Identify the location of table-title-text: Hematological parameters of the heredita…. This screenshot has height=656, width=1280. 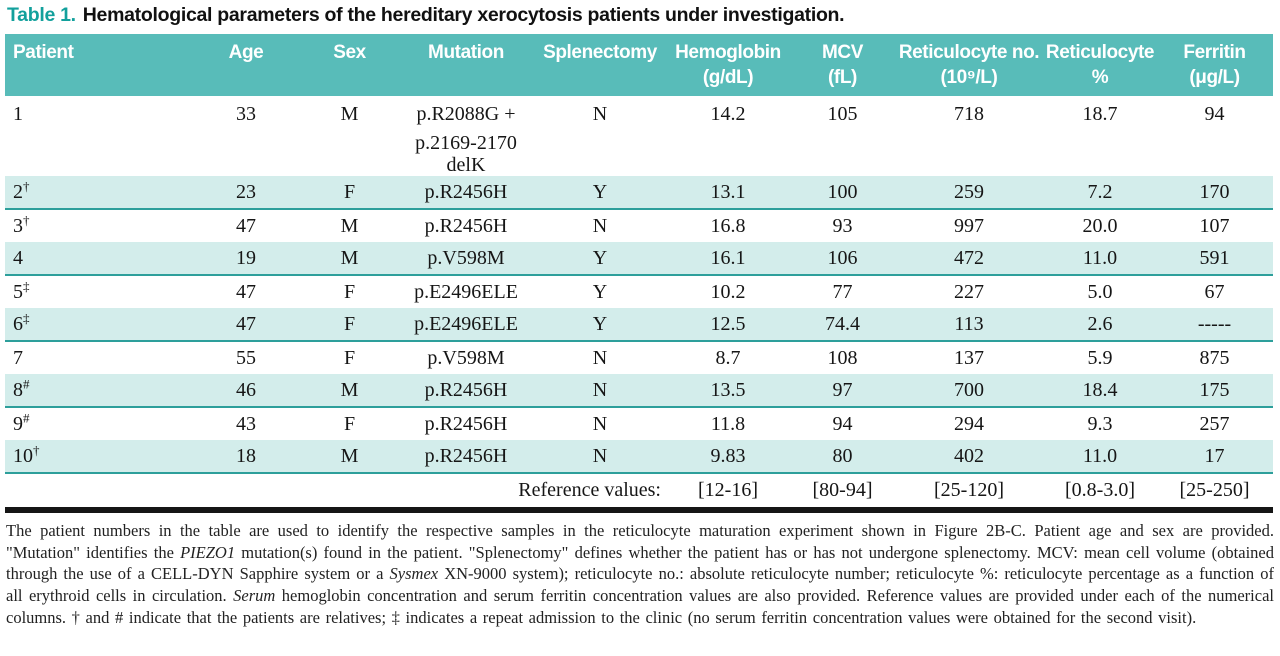
(463, 15).